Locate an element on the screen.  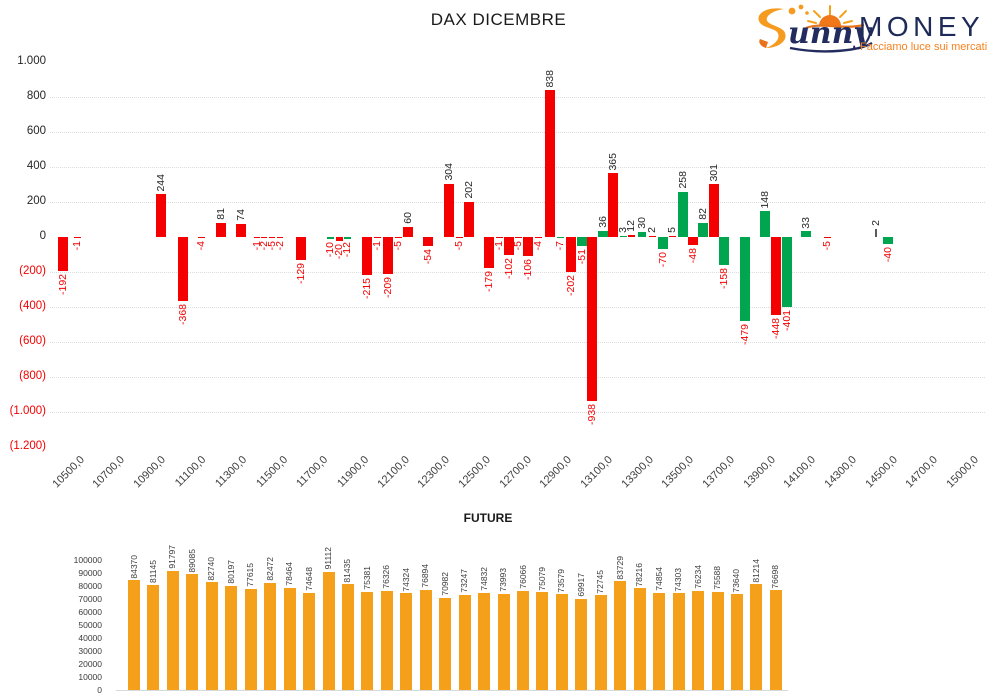
data-label: 74324 is located at coordinates (406, 580).